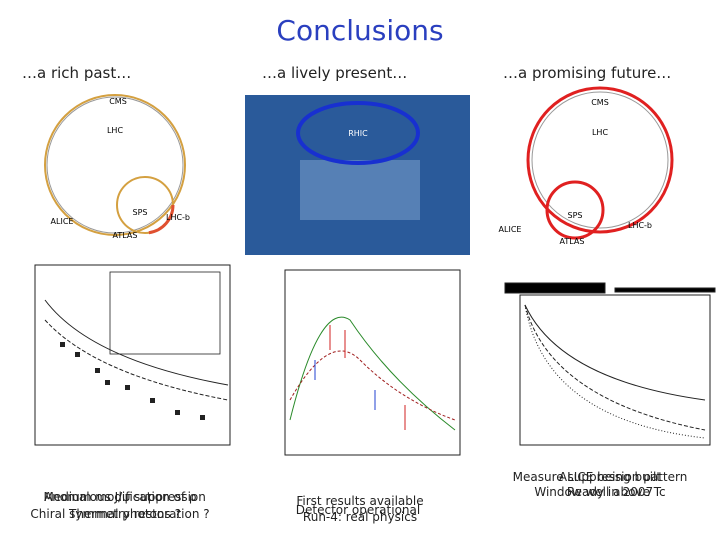 The height and width of the screenshot is (540, 720). I want to click on note: Window well above Tc, so click(600, 492).